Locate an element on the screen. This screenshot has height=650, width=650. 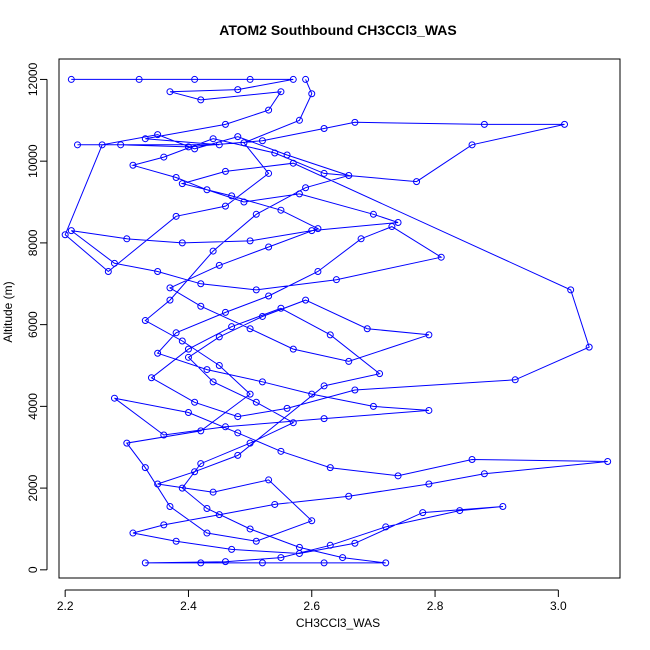
y-tick-label: 2000 is located at coordinates (33, 487).